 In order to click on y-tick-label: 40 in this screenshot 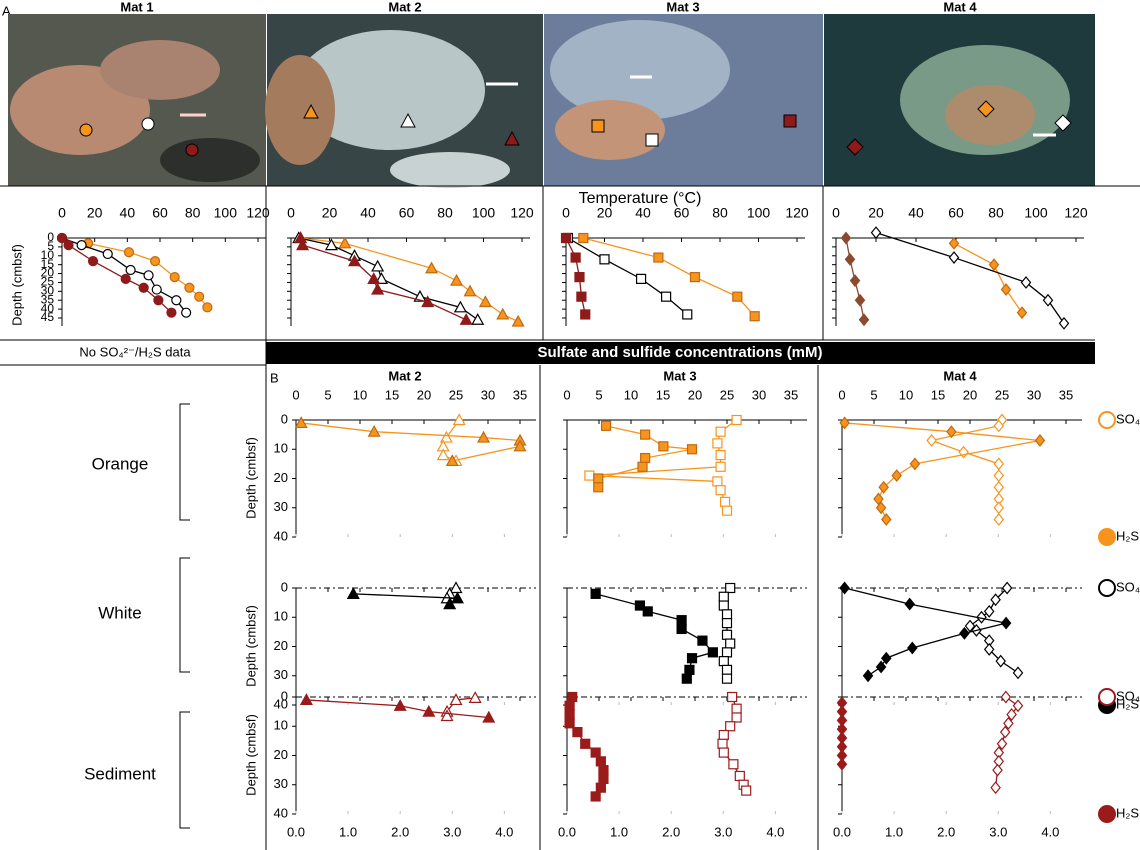, I will do `click(281, 812)`.